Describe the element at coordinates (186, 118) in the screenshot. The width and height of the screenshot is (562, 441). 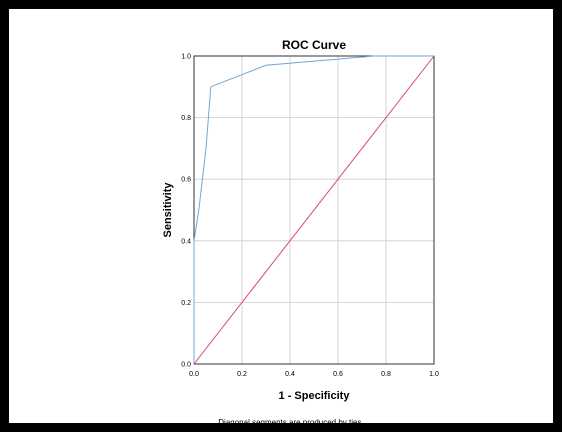
I see `y-tick-label: 0.8` at that location.